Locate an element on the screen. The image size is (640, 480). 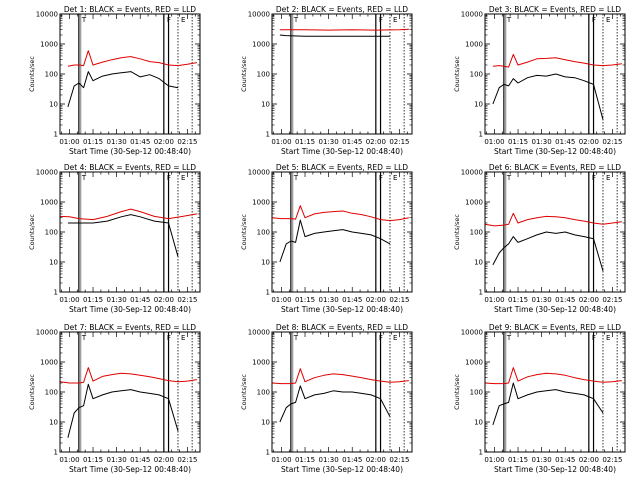
chart-title: Det 1: BLACK = Events, RED = LLD is located at coordinates (130, 9).